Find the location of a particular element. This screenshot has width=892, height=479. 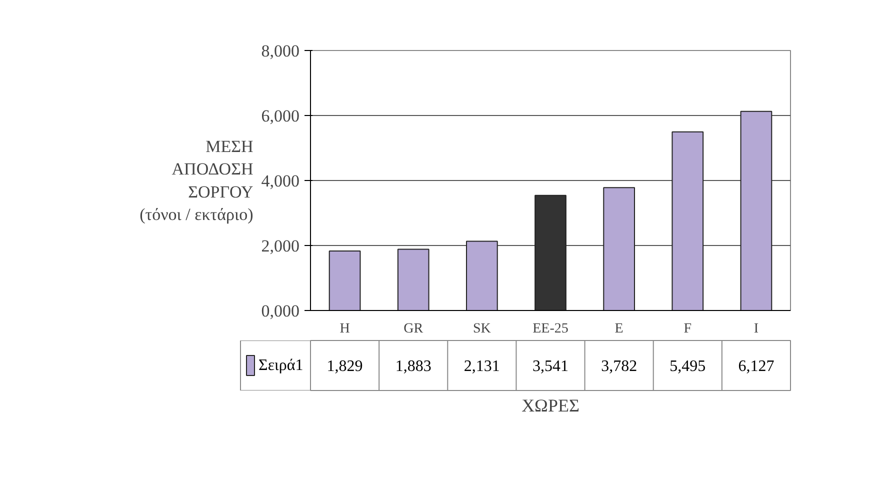

y-tick-label: 2,000 is located at coordinates (280, 246).